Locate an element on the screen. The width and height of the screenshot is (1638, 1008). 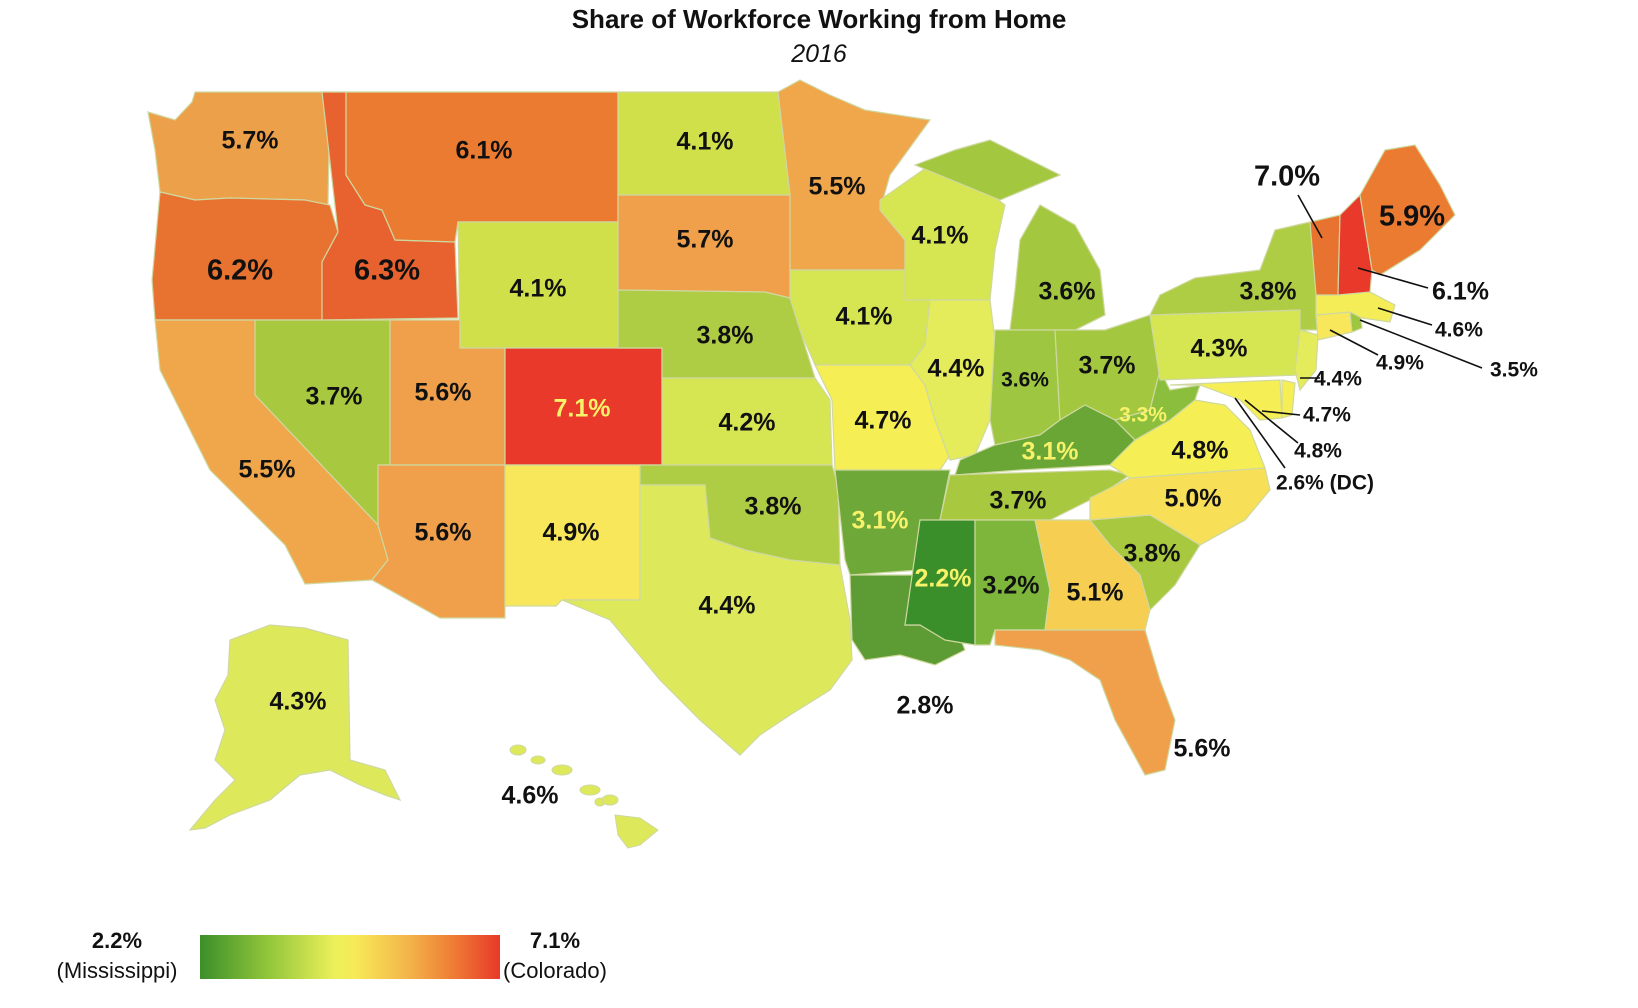
label-montana: 6.1% is located at coordinates (484, 151).